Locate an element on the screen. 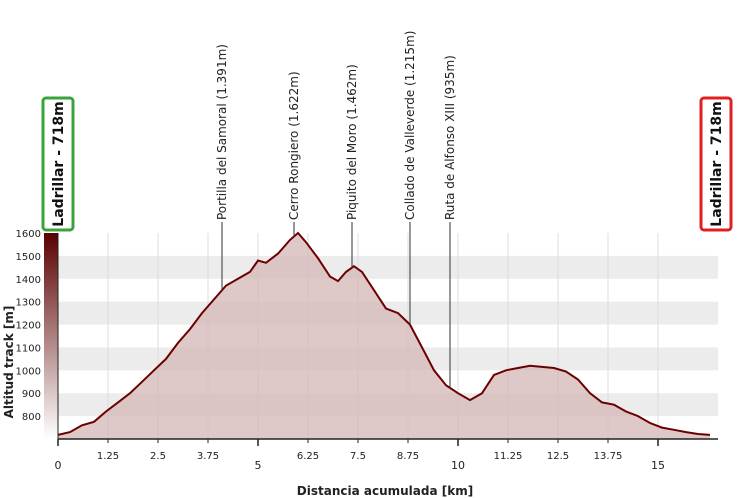  x-tick-label: 0 is located at coordinates (58, 465).